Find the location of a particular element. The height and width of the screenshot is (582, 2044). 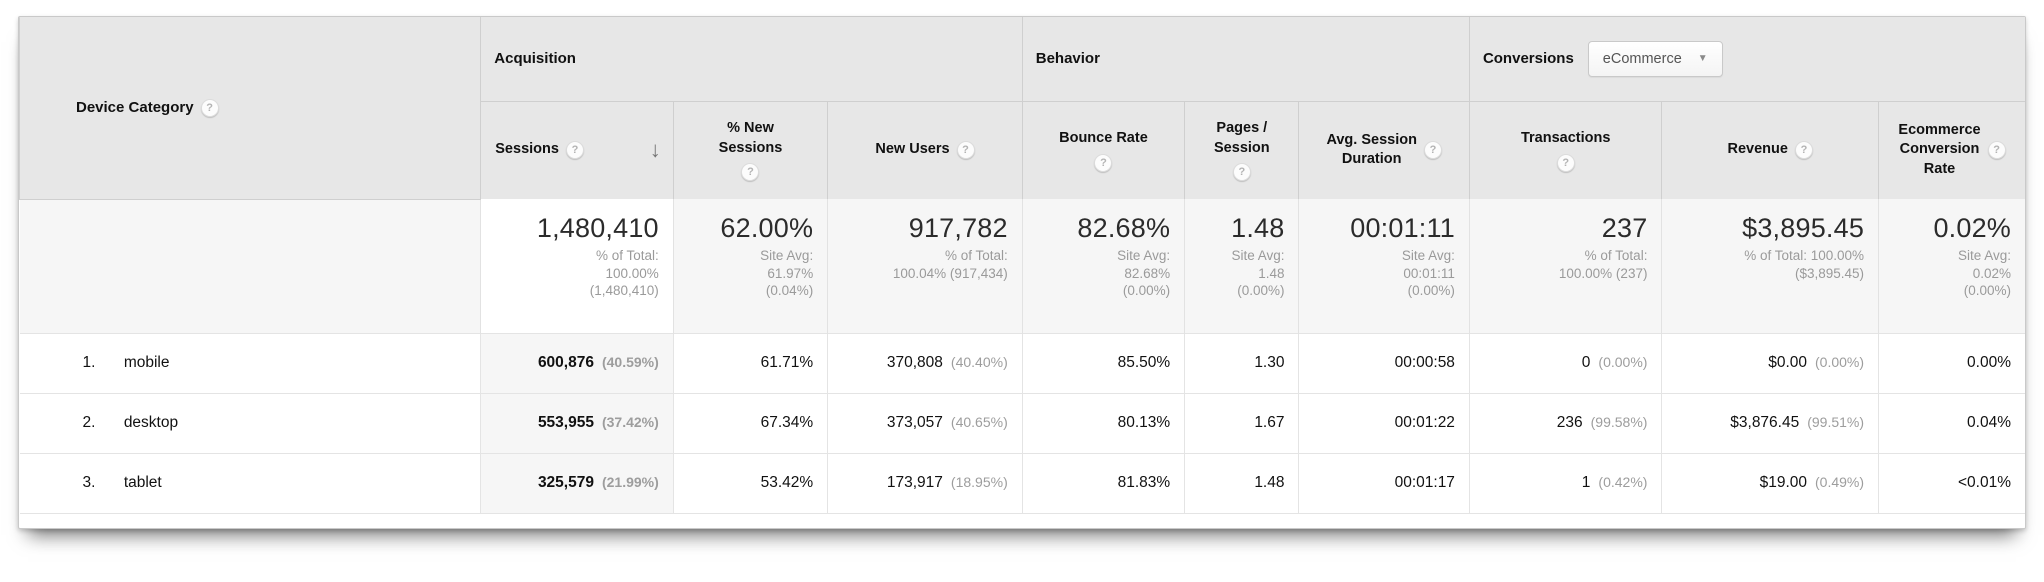

column-header-sessions: Sessions ? ↓ is located at coordinates (577, 150).